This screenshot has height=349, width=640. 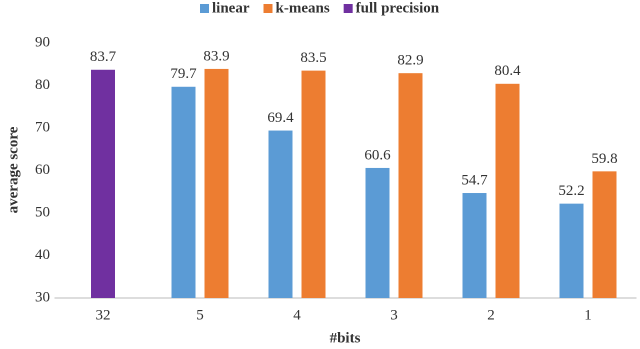 I want to click on y-tick-label: 30, so click(x=42, y=297).